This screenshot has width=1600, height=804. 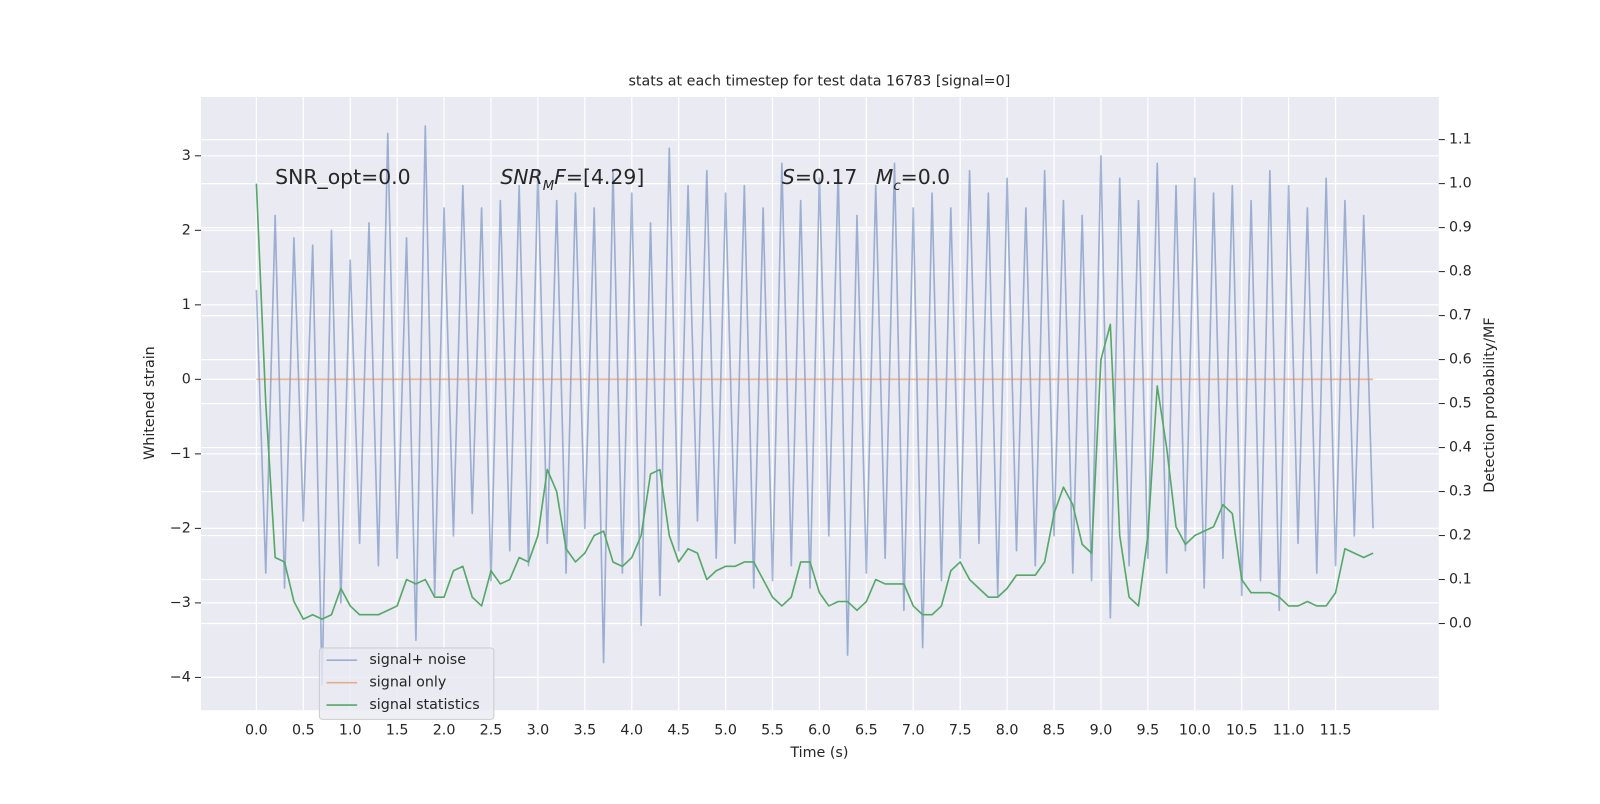 What do you see at coordinates (1490, 404) in the screenshot?
I see `y2-axis-label: Detection probability/MF` at bounding box center [1490, 404].